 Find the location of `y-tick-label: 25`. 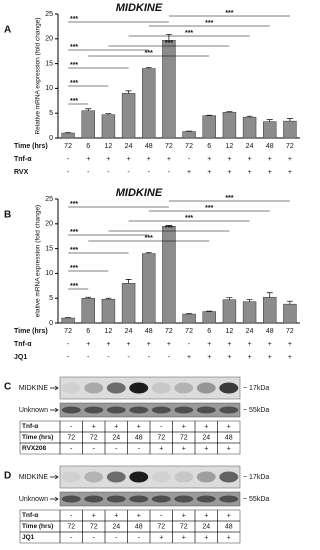

y-tick-label: 25 is located at coordinates (49, 199).